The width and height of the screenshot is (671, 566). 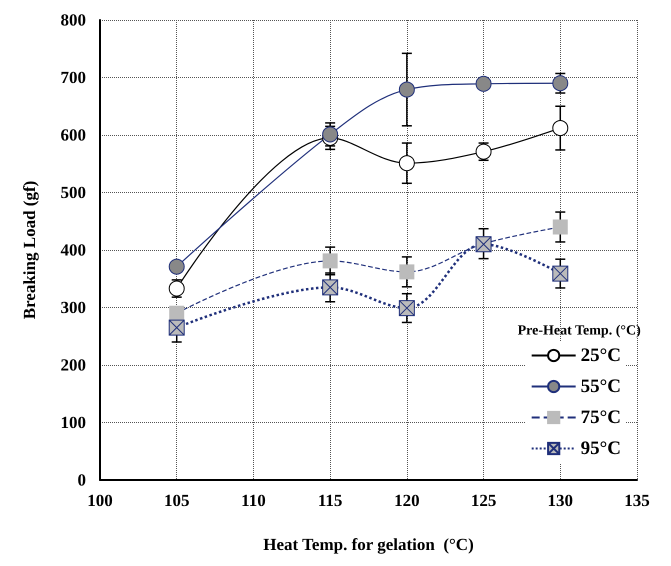 I want to click on y-tick-label: 400, so click(x=73, y=250).